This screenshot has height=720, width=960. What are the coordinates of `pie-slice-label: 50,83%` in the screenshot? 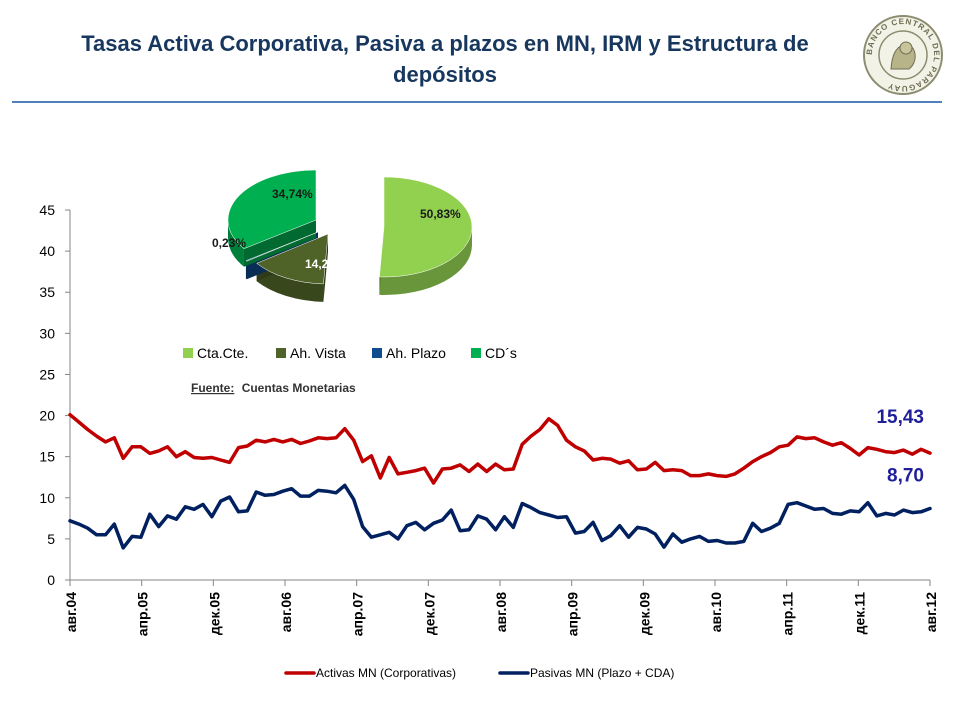 It's located at (440, 214).